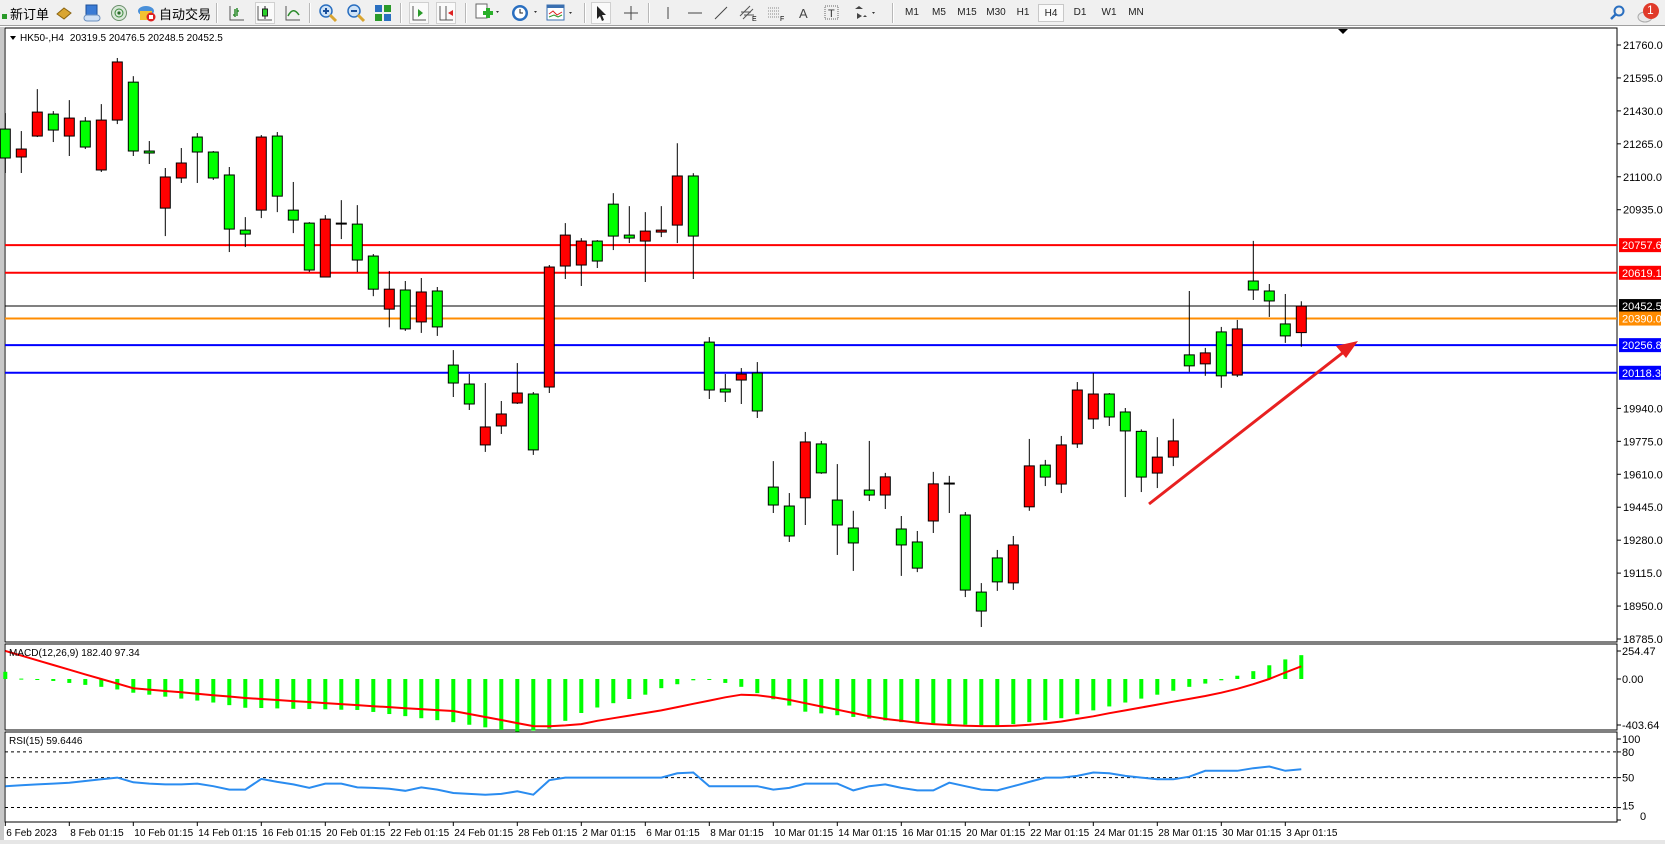 Image resolution: width=1665 pixels, height=844 pixels. Describe the element at coordinates (1617, 13) in the screenshot. I see `search-button` at that location.